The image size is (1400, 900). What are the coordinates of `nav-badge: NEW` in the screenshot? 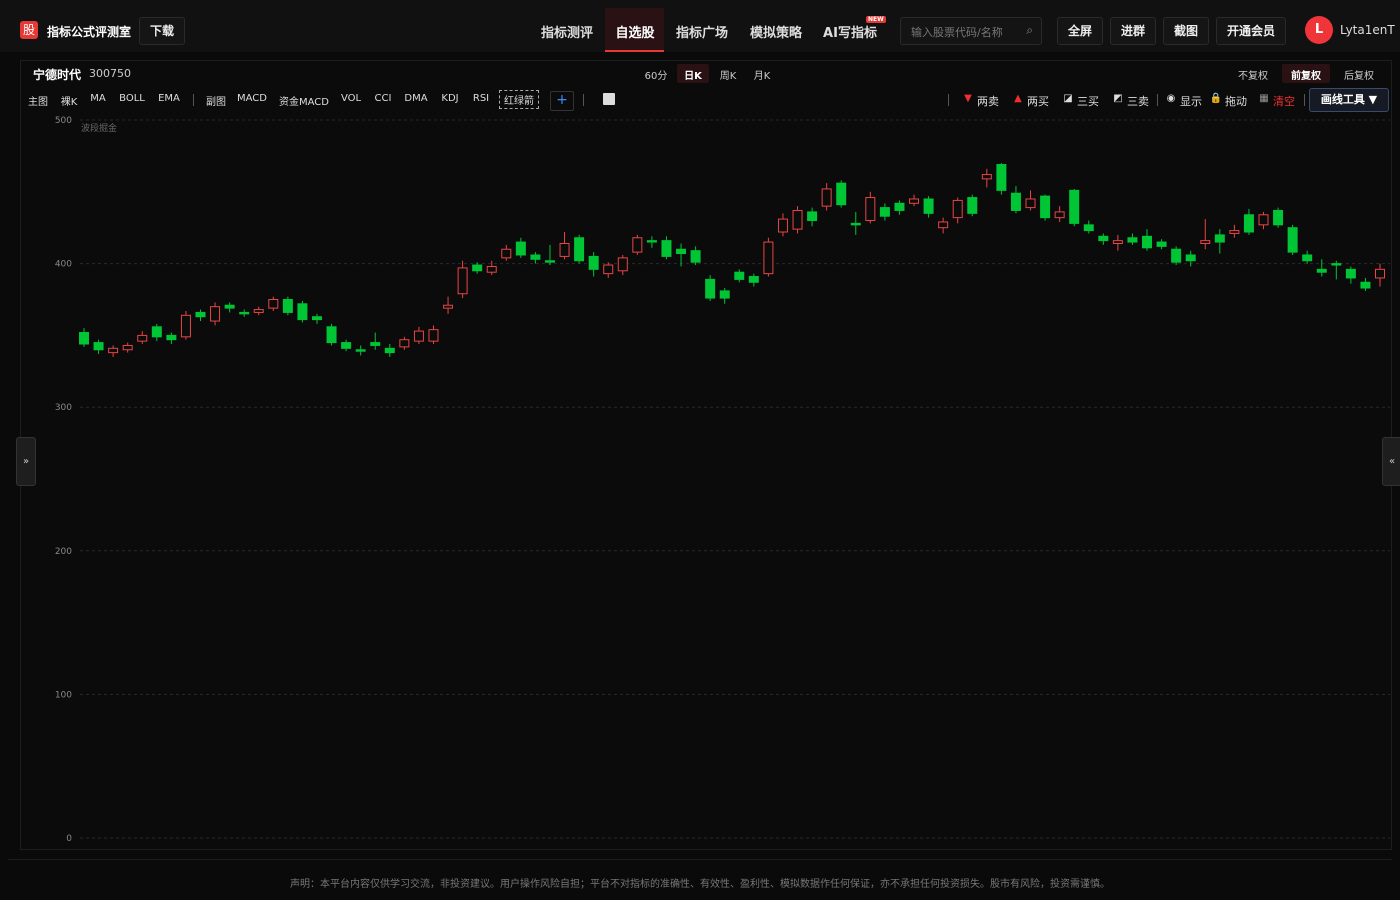 It's located at (876, 19).